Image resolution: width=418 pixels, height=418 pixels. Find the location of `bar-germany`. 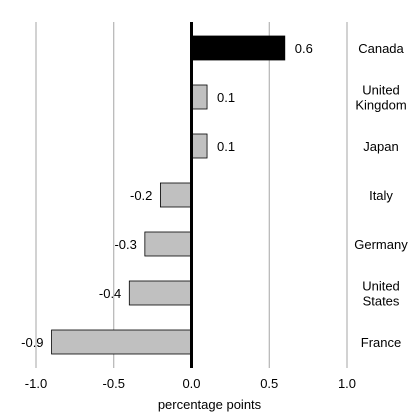

bar-germany is located at coordinates (168, 244).